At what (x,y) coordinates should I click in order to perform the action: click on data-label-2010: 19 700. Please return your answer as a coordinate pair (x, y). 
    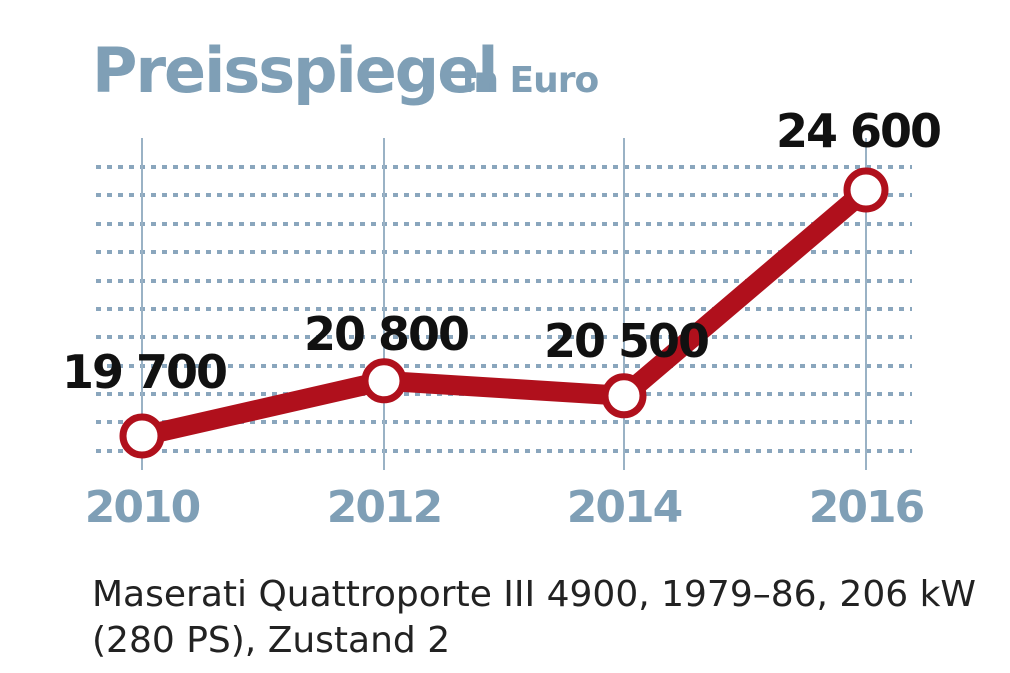
    Looking at the image, I should click on (144, 372).